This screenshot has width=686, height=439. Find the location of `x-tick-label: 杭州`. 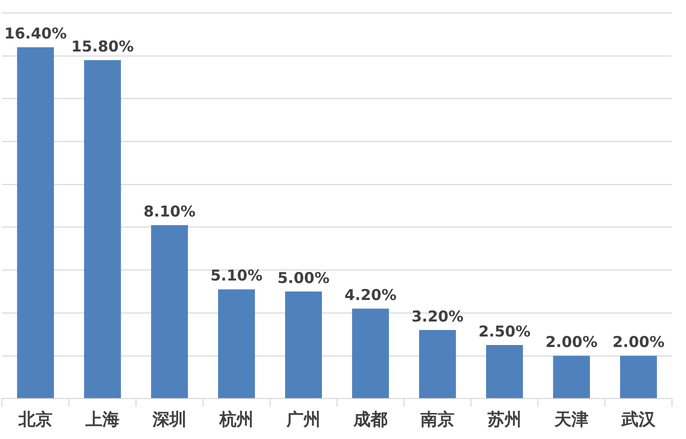

x-tick-label: 杭州 is located at coordinates (236, 420).